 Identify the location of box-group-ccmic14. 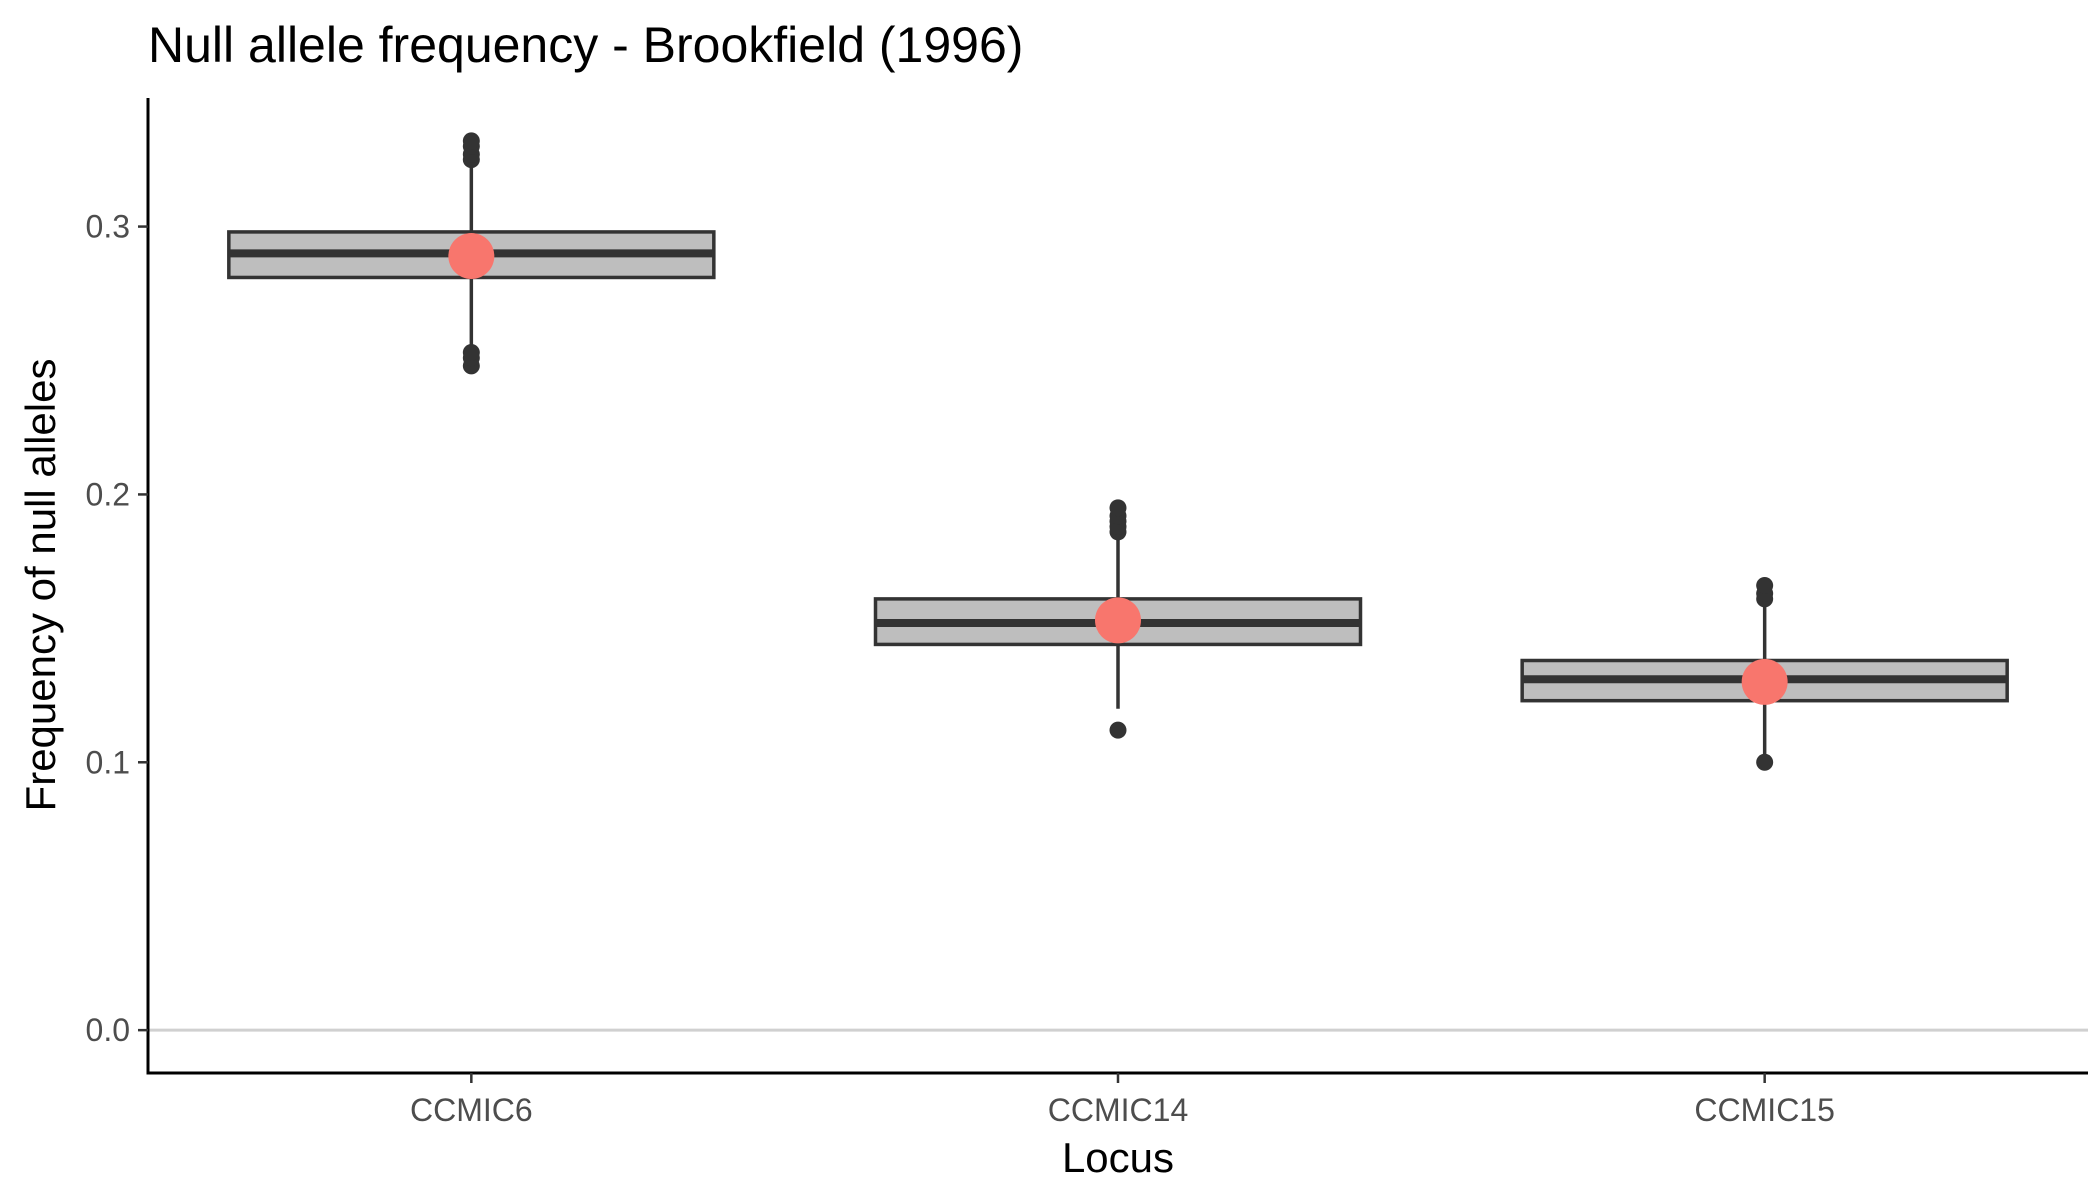
(1118, 619).